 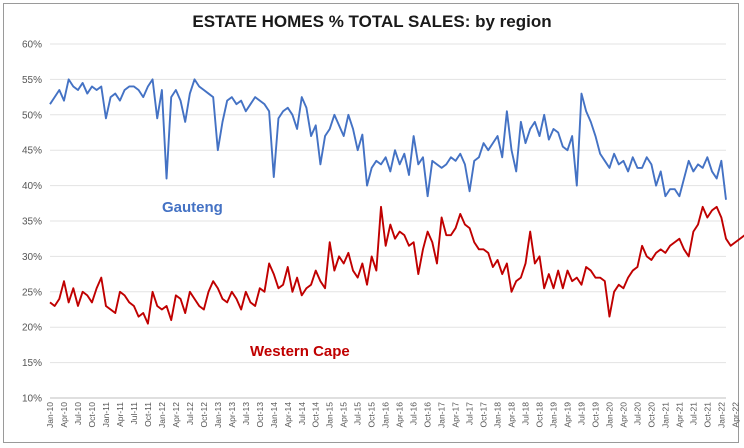 What do you see at coordinates (414, 413) in the screenshot?
I see `x-tick-label: Jul-16` at bounding box center [414, 413].